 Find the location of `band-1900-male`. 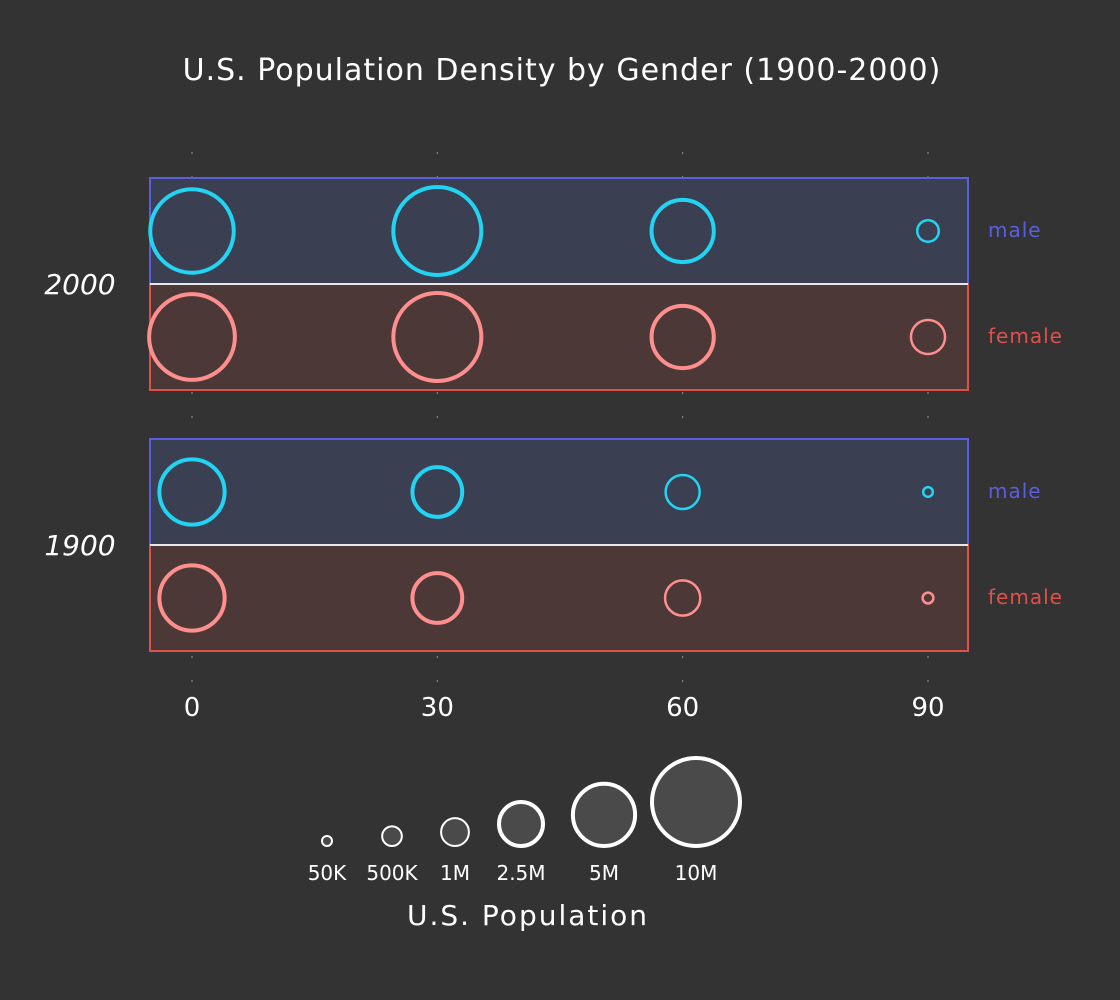

band-1900-male is located at coordinates (559, 492).